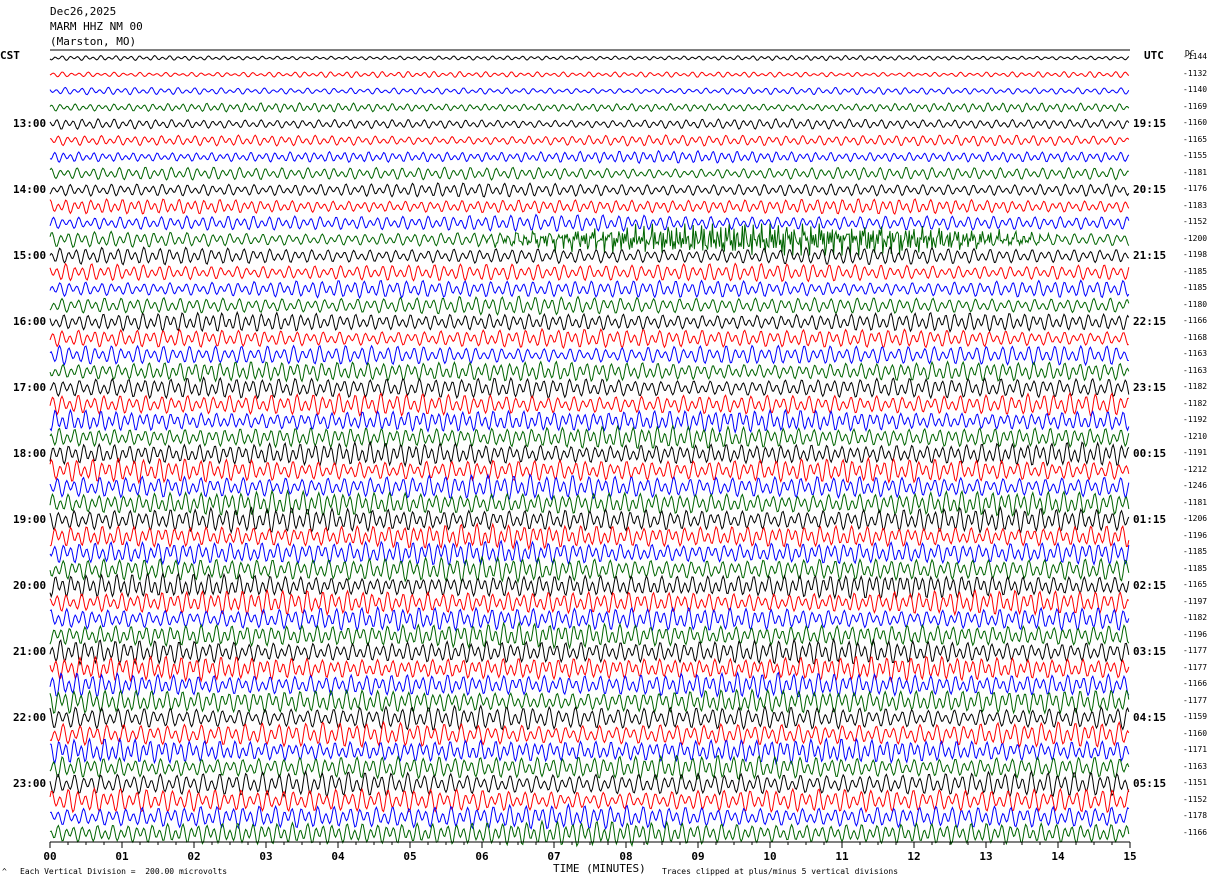  I want to click on corner-mark: ^, so click(4, 871).